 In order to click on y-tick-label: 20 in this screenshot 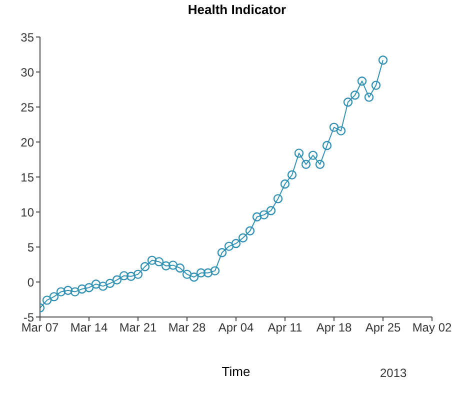, I will do `click(27, 142)`.